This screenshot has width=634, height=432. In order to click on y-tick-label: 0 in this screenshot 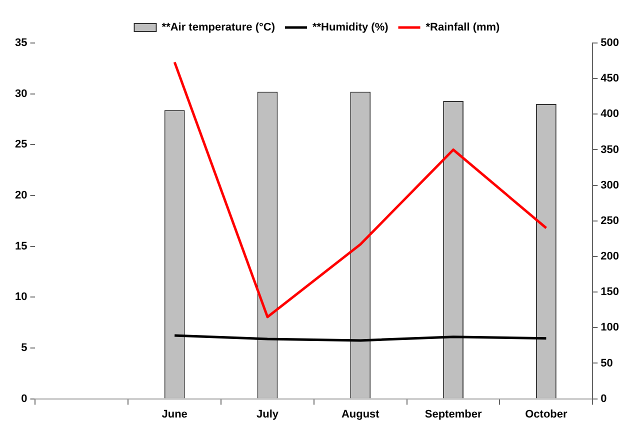, I will do `click(24, 398)`.